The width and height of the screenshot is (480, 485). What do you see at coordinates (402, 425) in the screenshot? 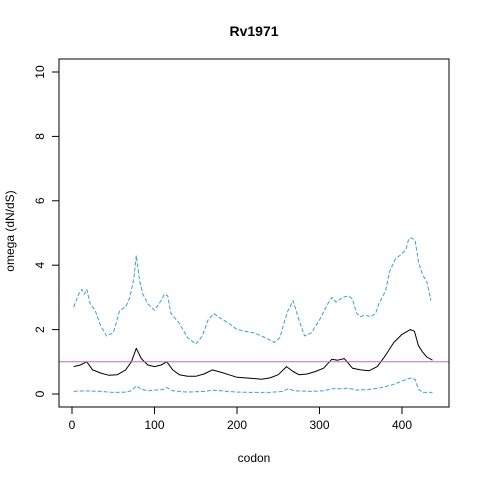
I see `x-tick-label: 400` at bounding box center [402, 425].